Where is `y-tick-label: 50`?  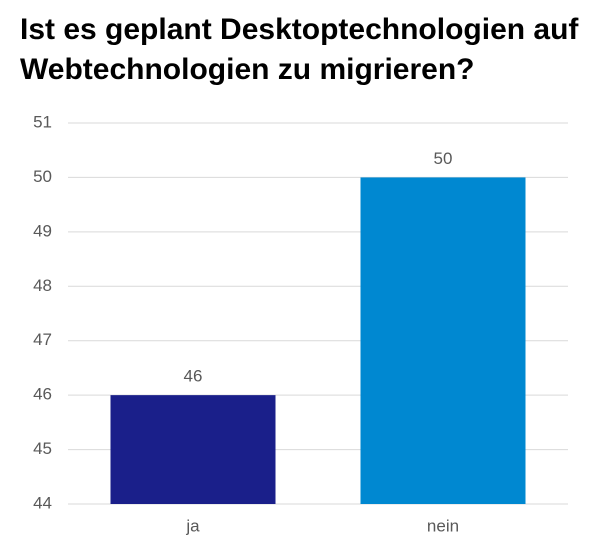
y-tick-label: 50 is located at coordinates (42, 176).